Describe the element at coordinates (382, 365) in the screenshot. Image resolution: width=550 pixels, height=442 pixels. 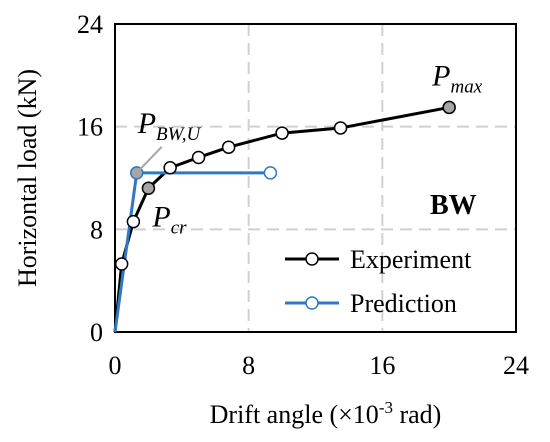
I see `x-tick-label: 16` at that location.